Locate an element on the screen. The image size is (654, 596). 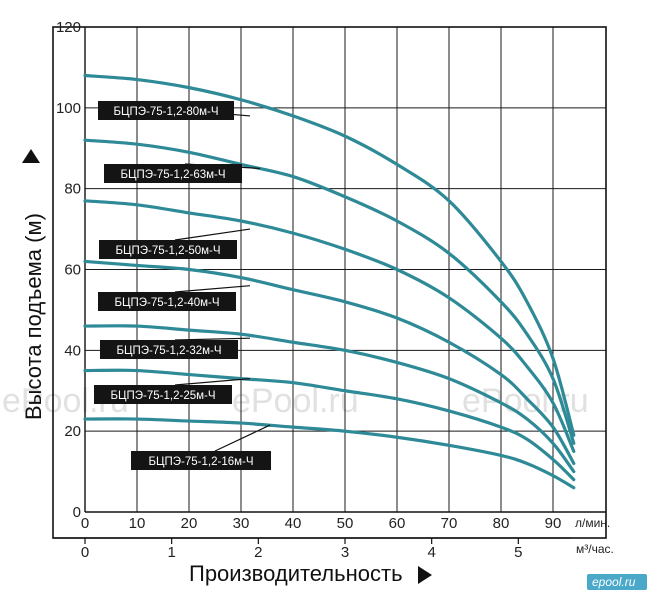
series-label: БЦПЭ-75-1,2-63м-Ч is located at coordinates (172, 175).